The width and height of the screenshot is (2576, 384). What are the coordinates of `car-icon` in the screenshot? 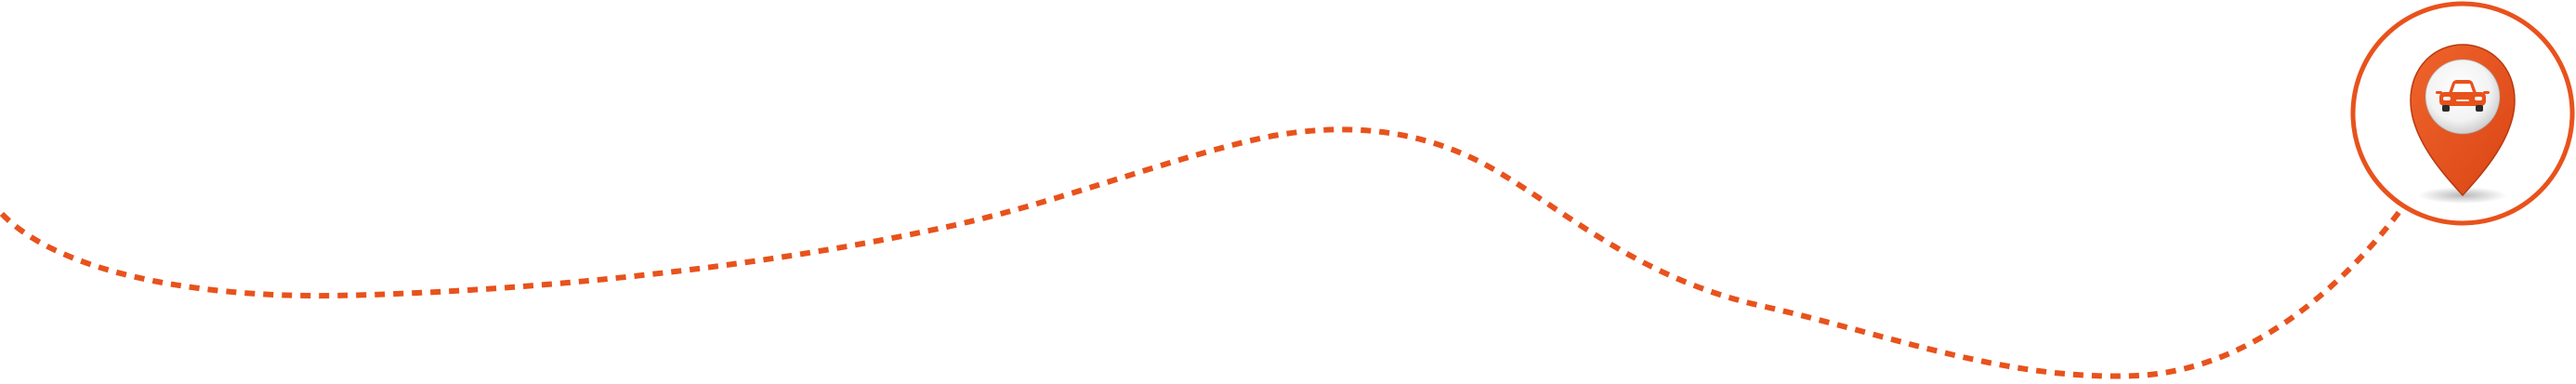 It's located at (2463, 96).